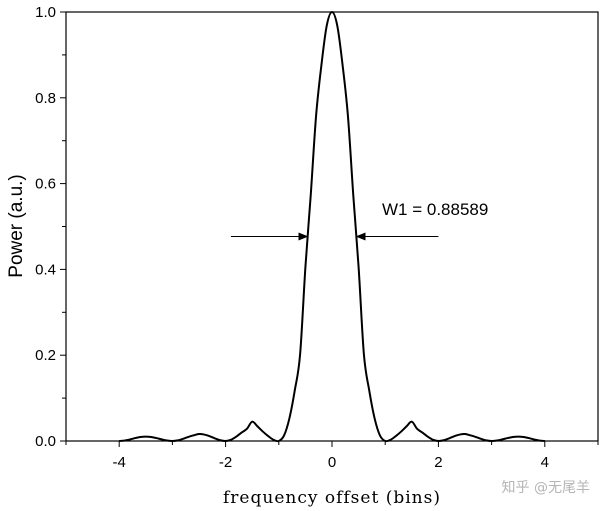 Image resolution: width=600 pixels, height=511 pixels. What do you see at coordinates (119, 462) in the screenshot?
I see `x-tick-label: -4` at bounding box center [119, 462].